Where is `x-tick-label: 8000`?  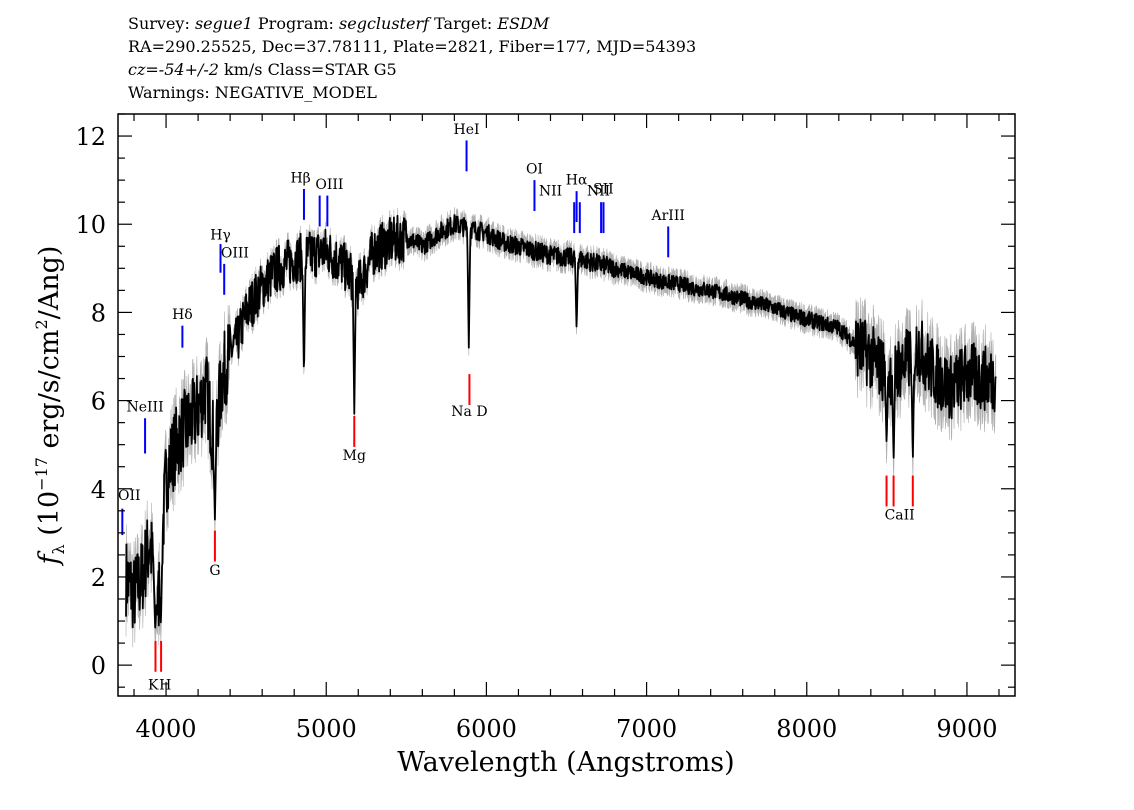 x-tick-label: 8000 is located at coordinates (806, 729).